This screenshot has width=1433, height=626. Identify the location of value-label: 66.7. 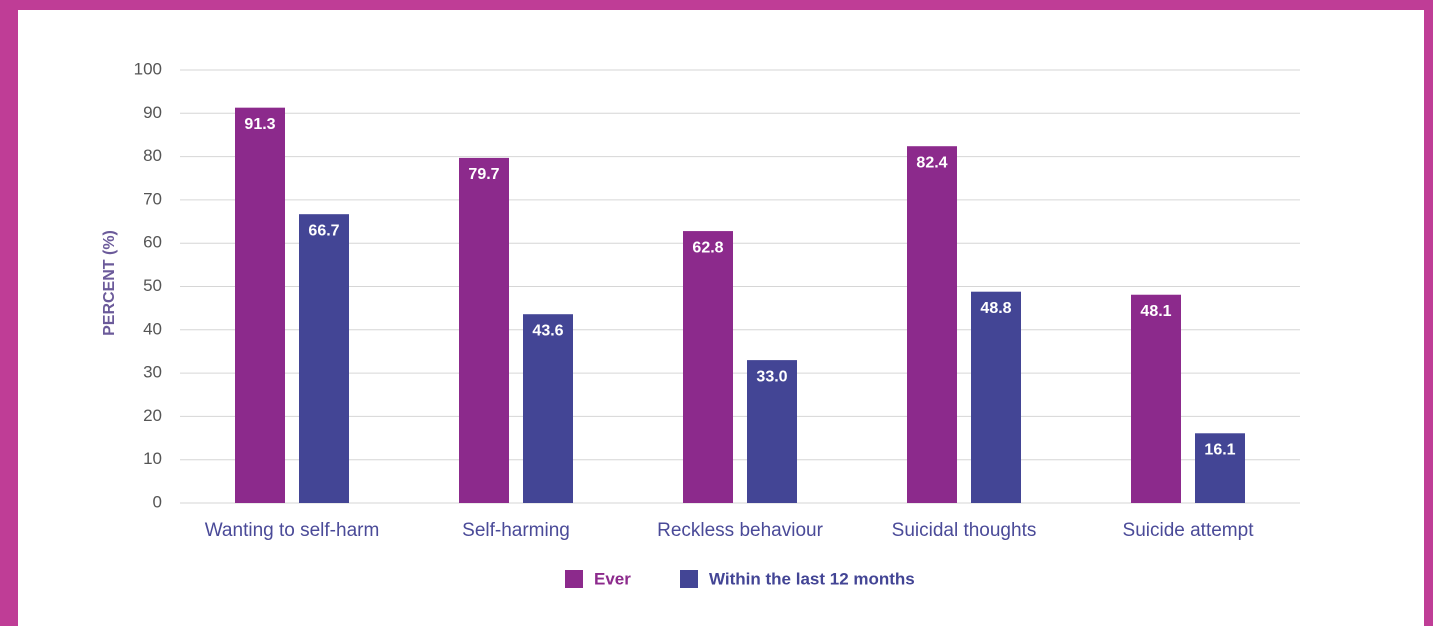
(323, 230).